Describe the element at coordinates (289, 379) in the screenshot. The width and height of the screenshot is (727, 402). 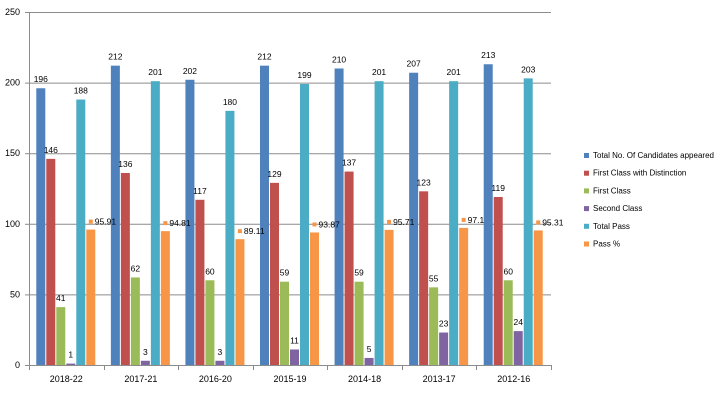
I see `x-tick-label: 2015-19` at that location.